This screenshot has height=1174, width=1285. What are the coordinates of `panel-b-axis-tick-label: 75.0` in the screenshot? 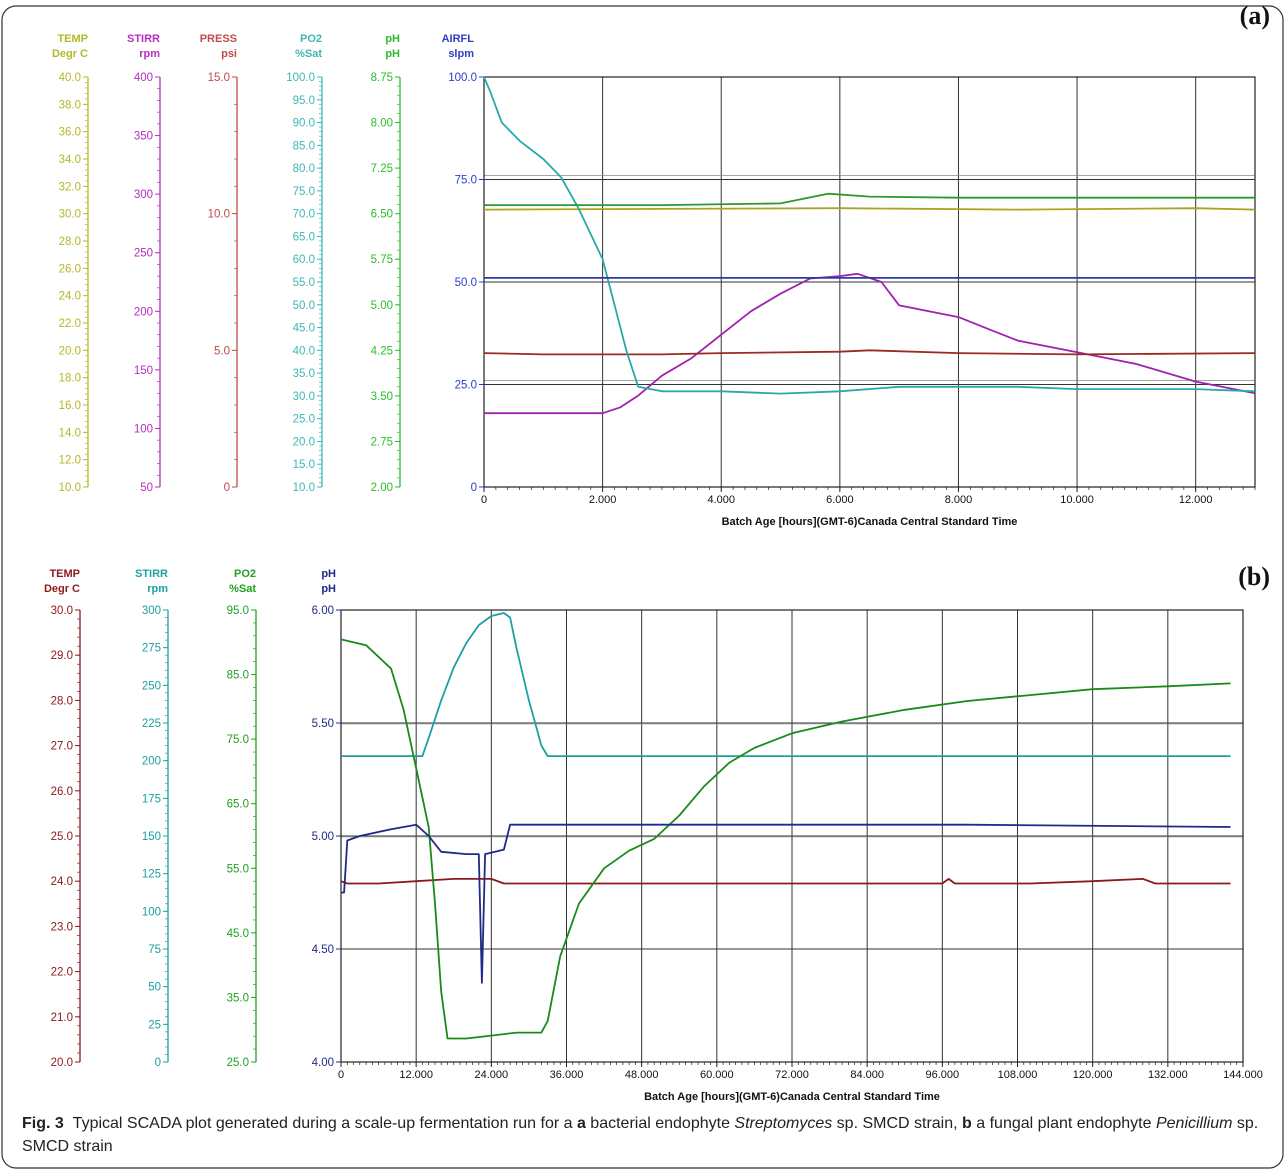 It's located at (238, 740).